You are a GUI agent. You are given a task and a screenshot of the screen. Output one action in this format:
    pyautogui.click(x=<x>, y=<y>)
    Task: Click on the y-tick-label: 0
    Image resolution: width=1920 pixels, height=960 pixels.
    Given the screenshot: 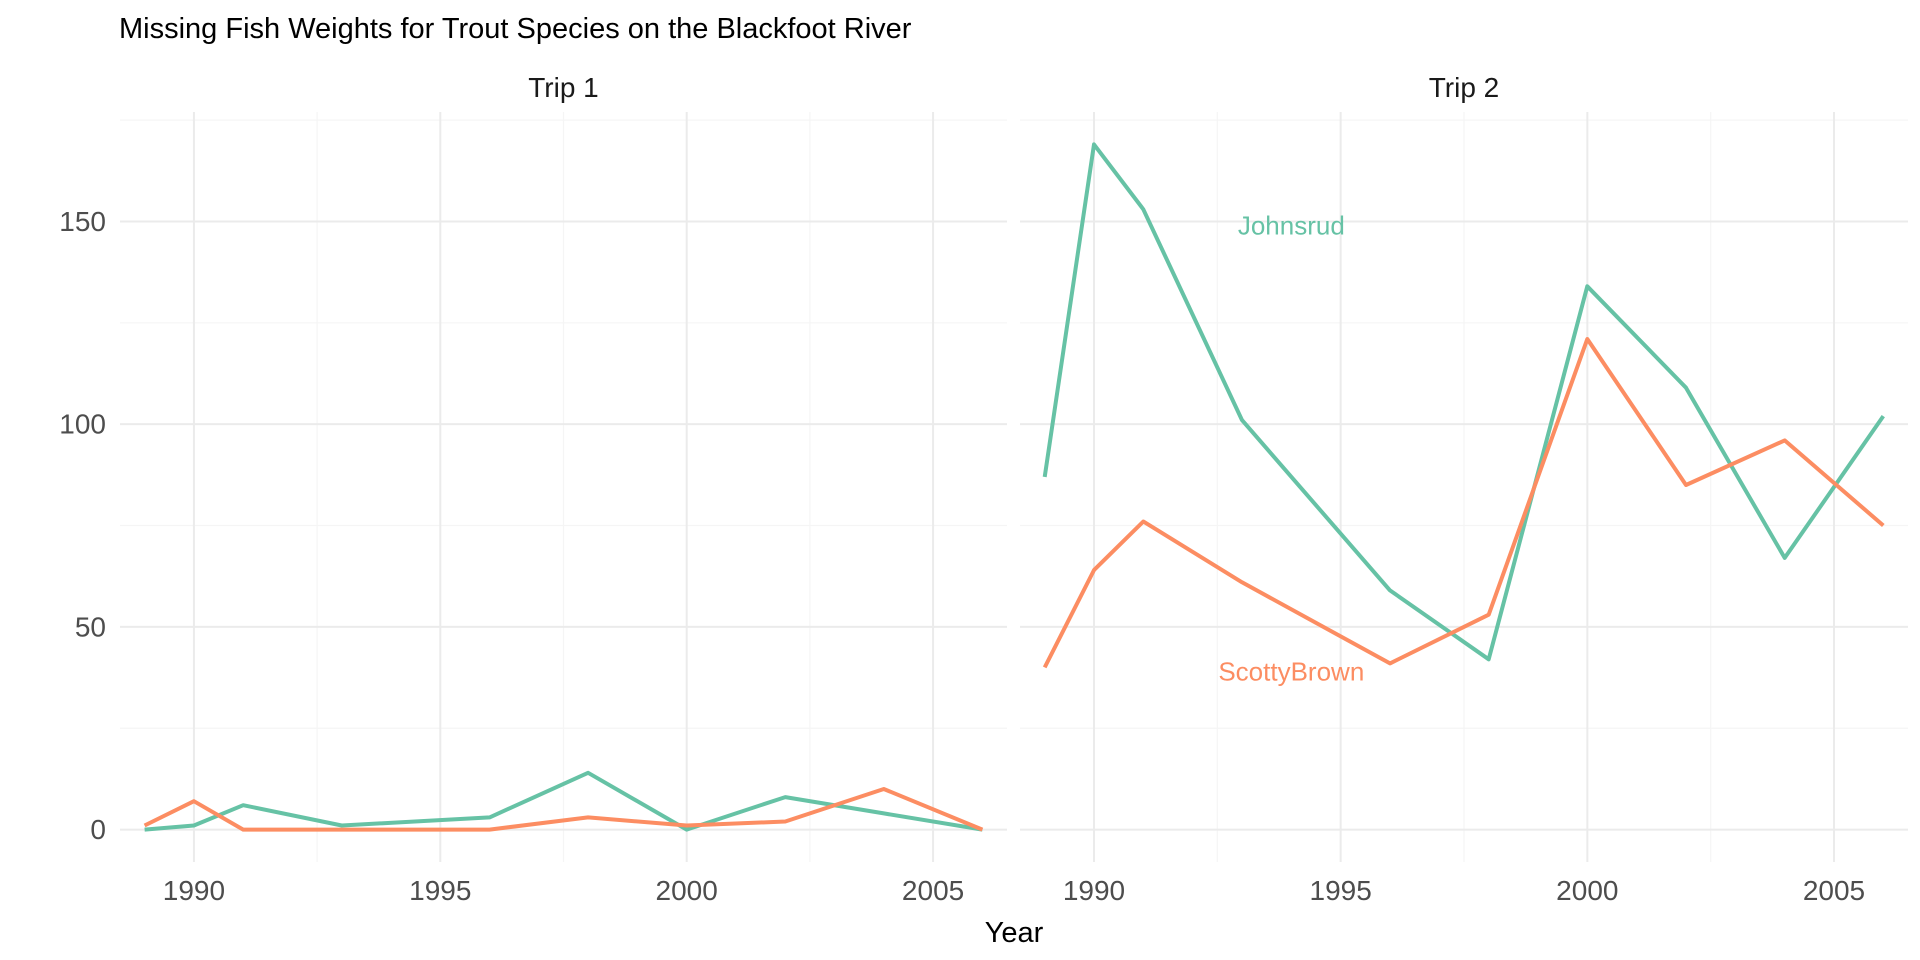 What is the action you would take?
    pyautogui.click(x=98, y=829)
    